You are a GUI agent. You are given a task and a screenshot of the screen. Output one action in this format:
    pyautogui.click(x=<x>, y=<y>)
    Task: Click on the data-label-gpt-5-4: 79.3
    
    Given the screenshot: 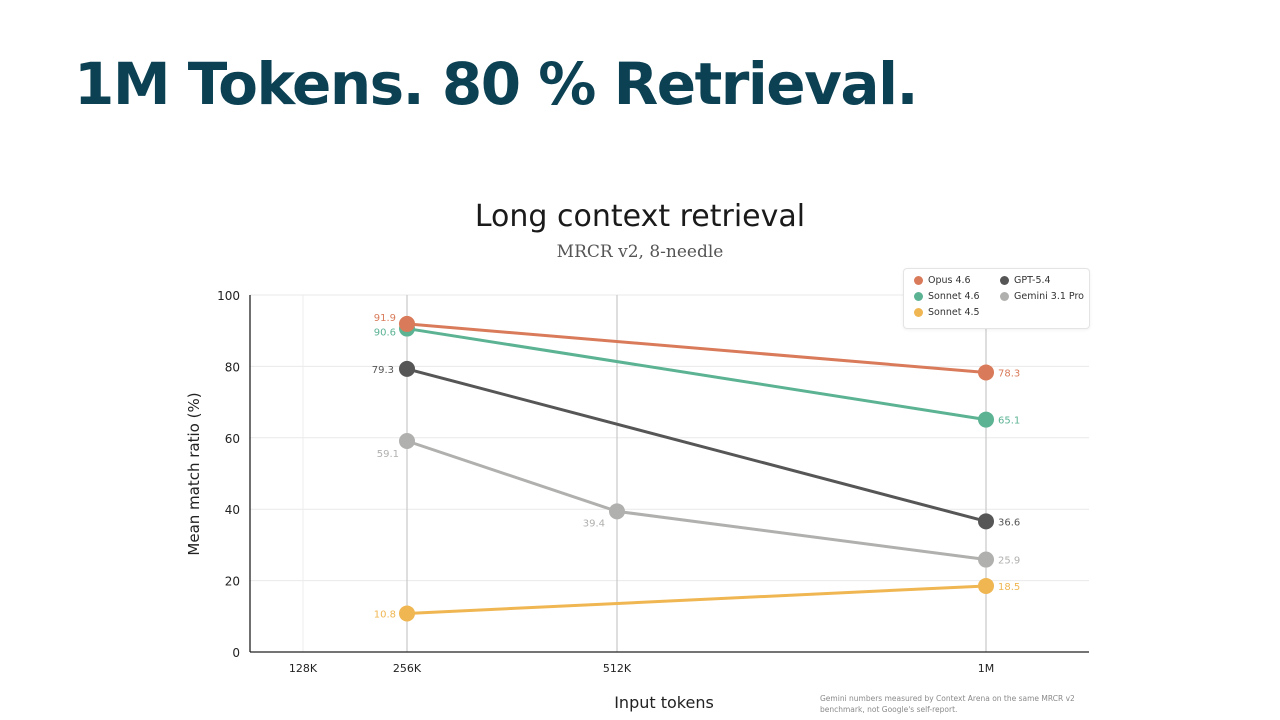 What is the action you would take?
    pyautogui.click(x=383, y=370)
    